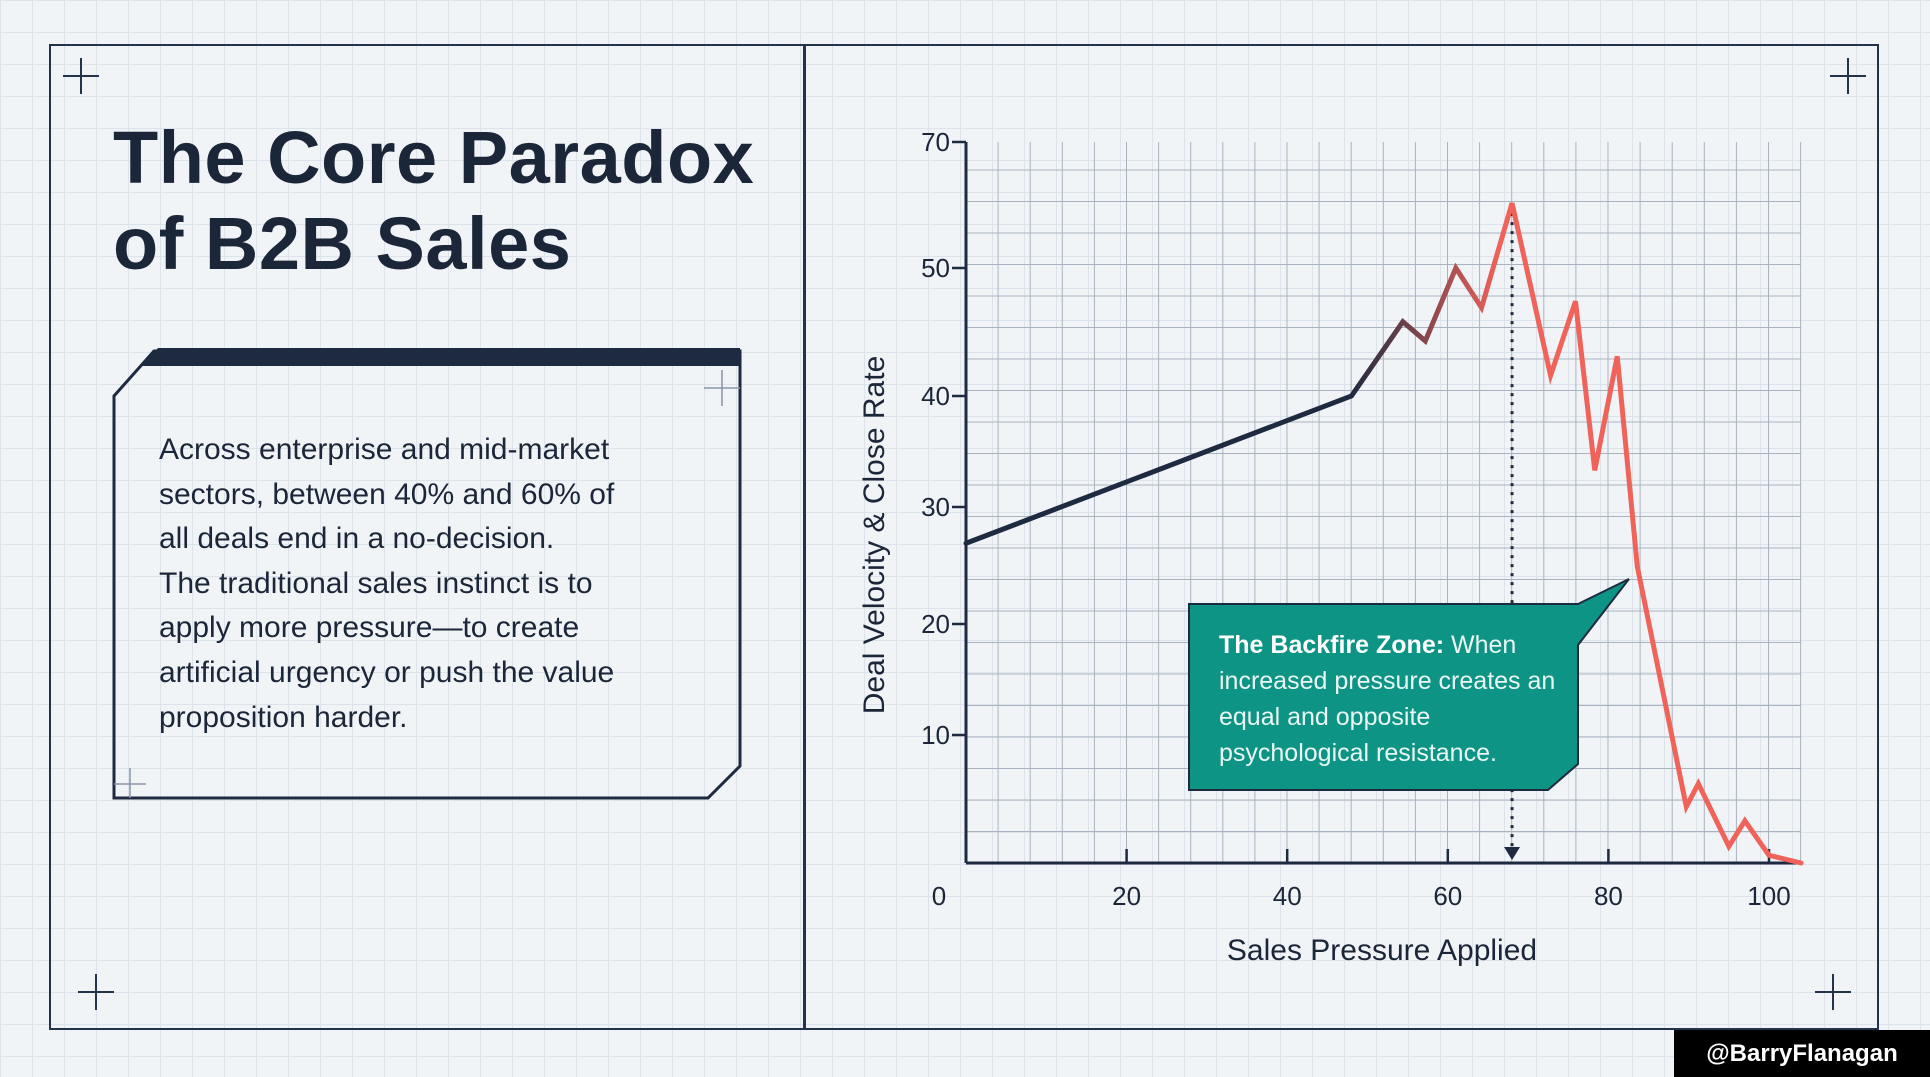  What do you see at coordinates (1126, 896) in the screenshot?
I see `x-tick-label: 20` at bounding box center [1126, 896].